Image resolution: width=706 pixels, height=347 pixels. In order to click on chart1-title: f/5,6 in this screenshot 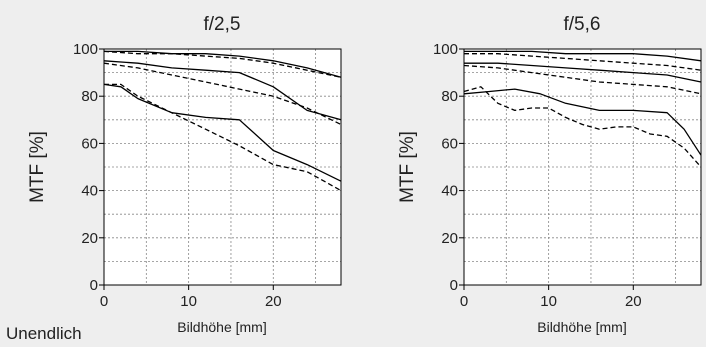, I will do `click(582, 24)`.